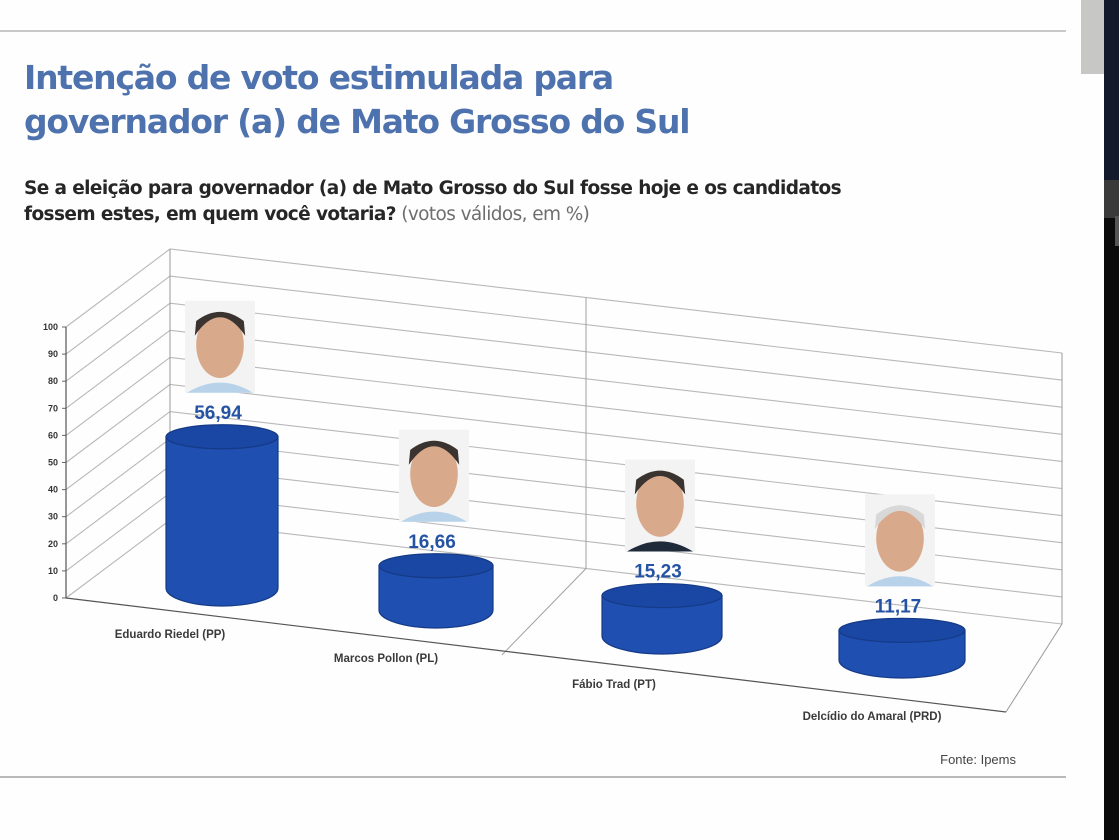 The height and width of the screenshot is (840, 1119). Describe the element at coordinates (544, 612) in the screenshot. I see `floor-divider` at that location.